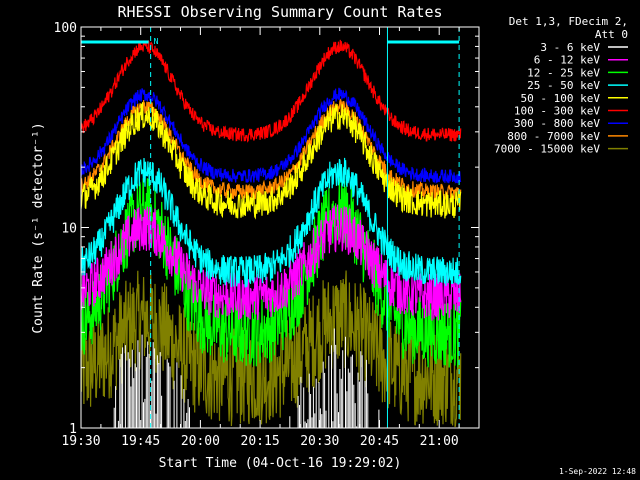 This screenshot has height=480, width=640. Describe the element at coordinates (260, 441) in the screenshot. I see `x-tick-label: 20:15` at that location.